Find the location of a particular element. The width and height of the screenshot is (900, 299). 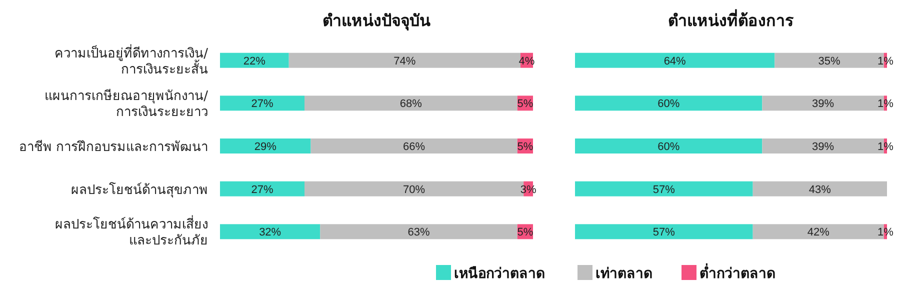

data-label: 74% is located at coordinates (405, 61).